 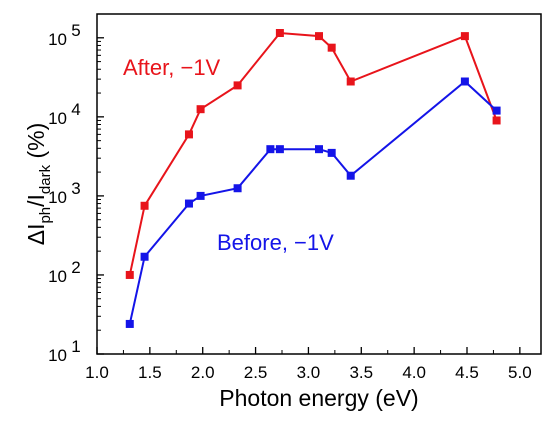 I want to click on x-tick-label: 1.5, so click(x=150, y=372).